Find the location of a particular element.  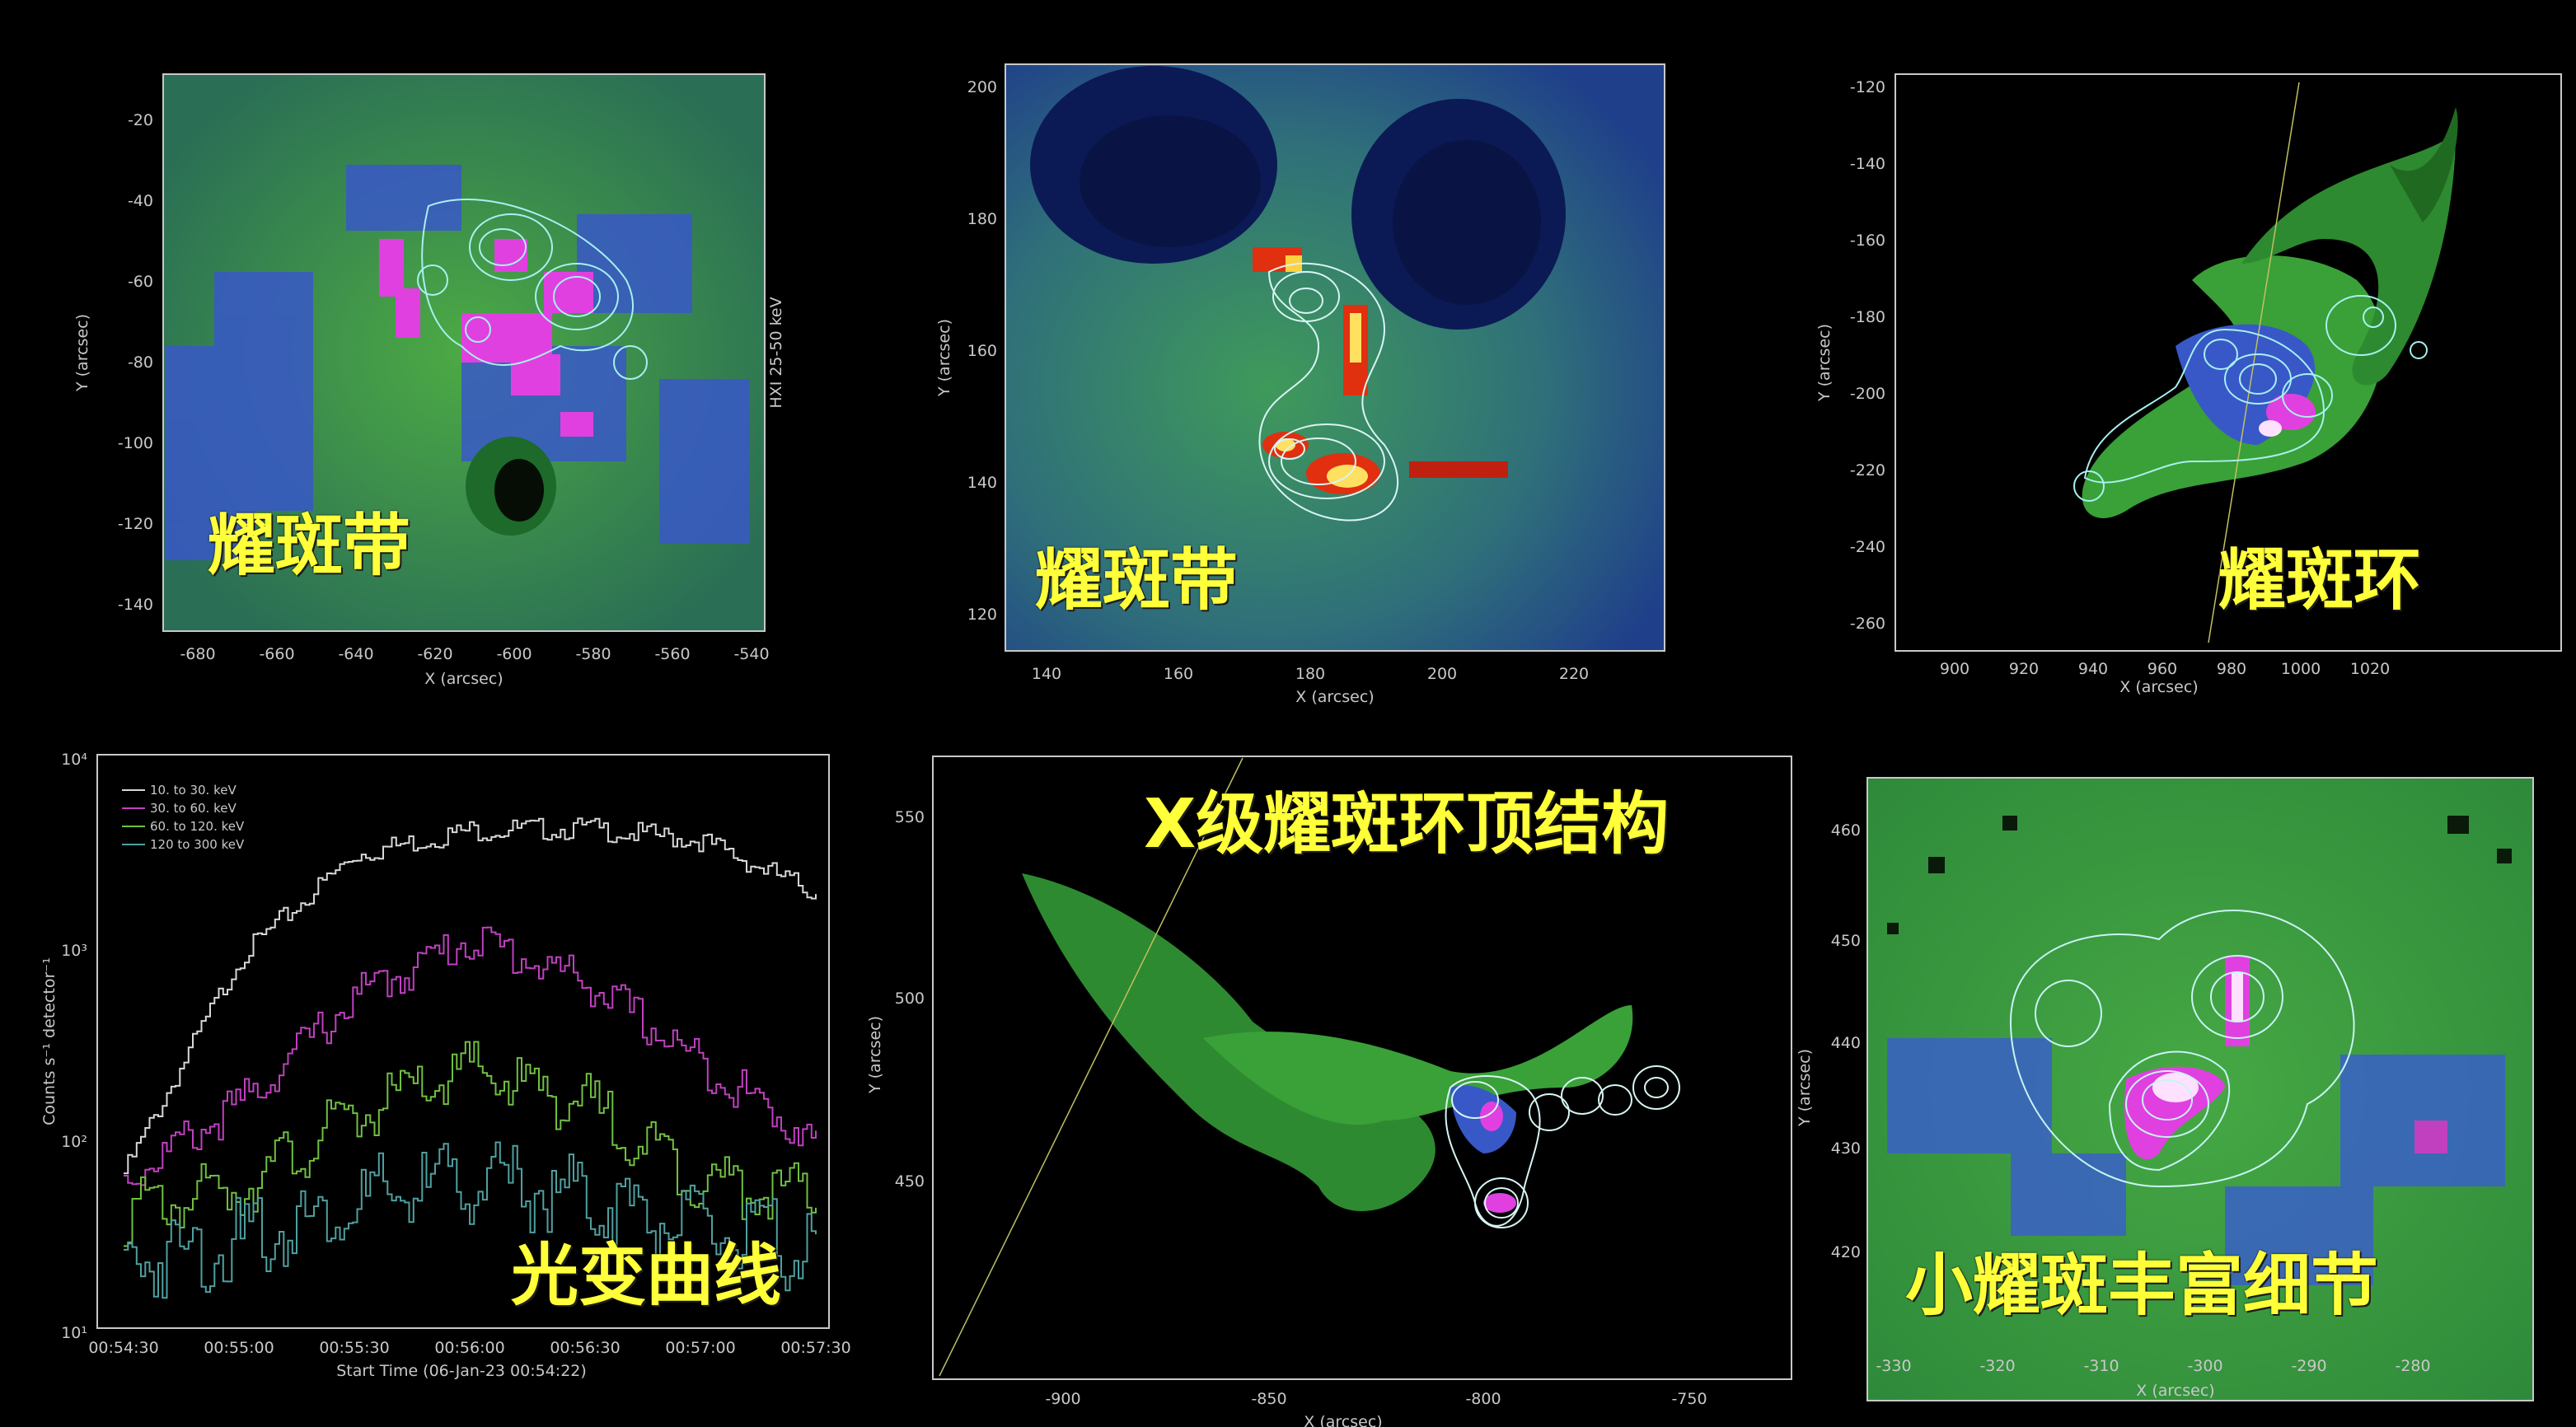

loop-emission is located at coordinates (2270, 312).